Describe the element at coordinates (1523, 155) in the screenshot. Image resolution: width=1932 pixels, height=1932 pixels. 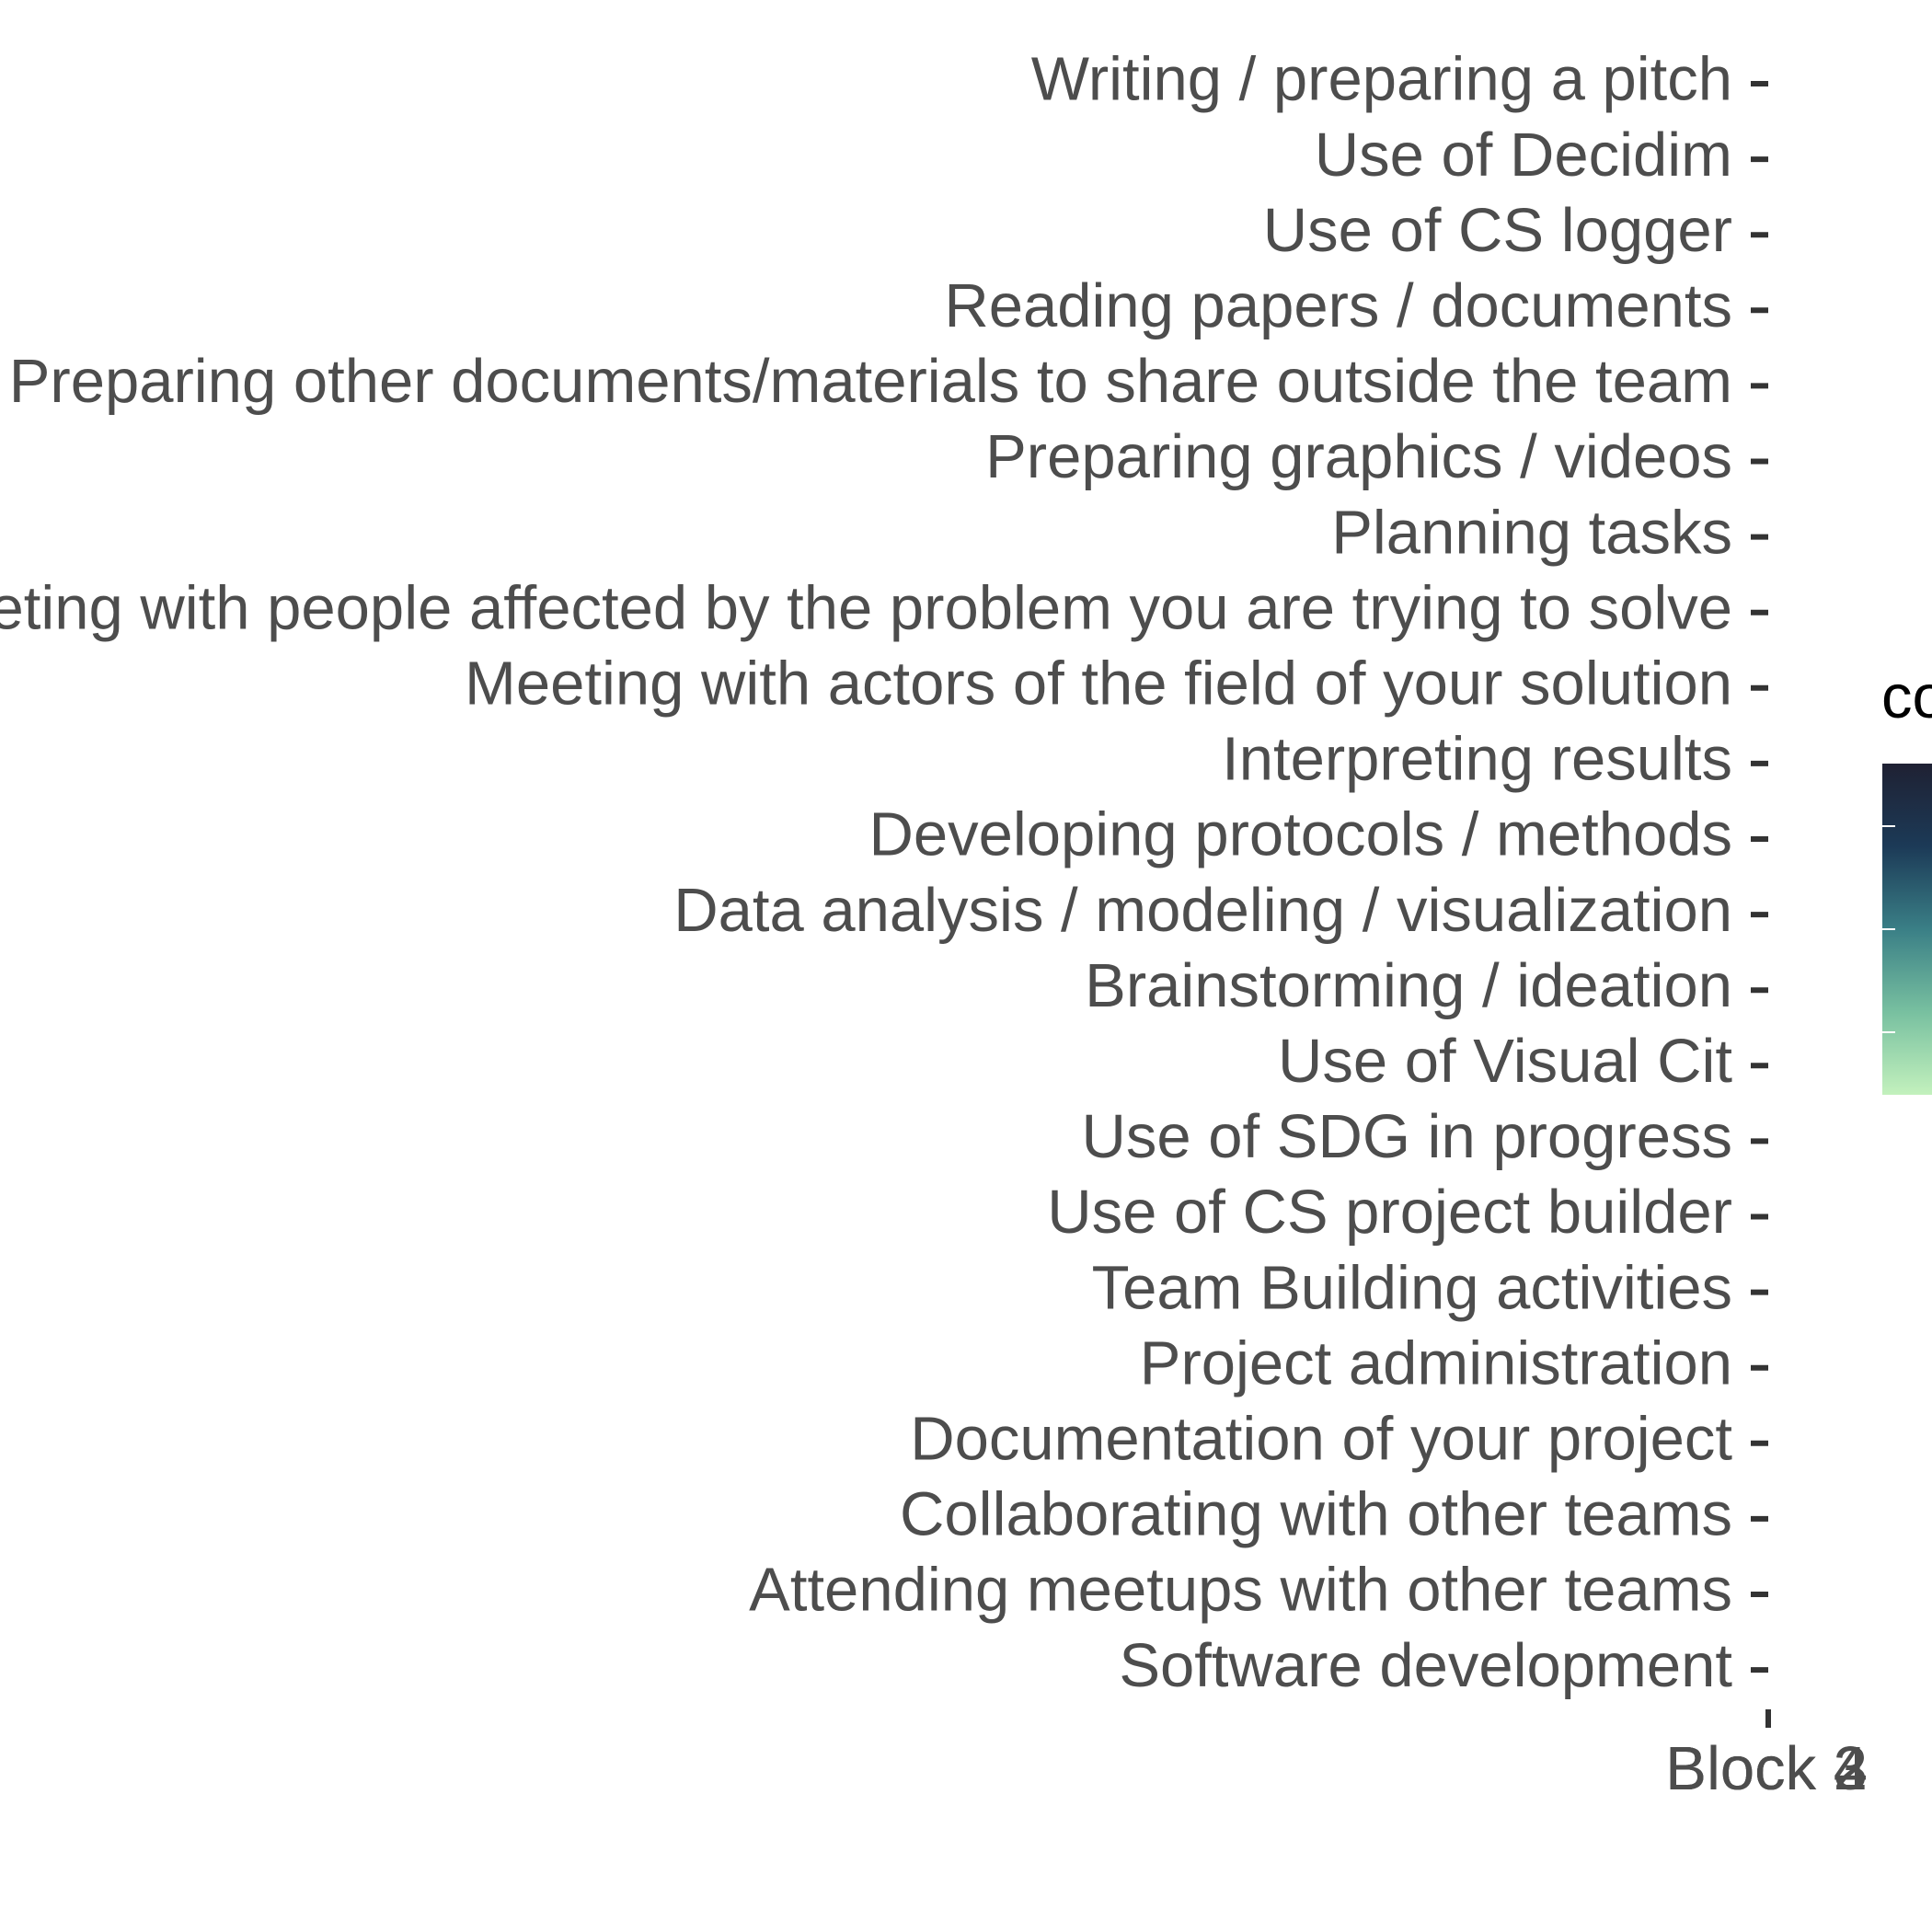
I see `y-tick-label: Use of Decidim` at that location.